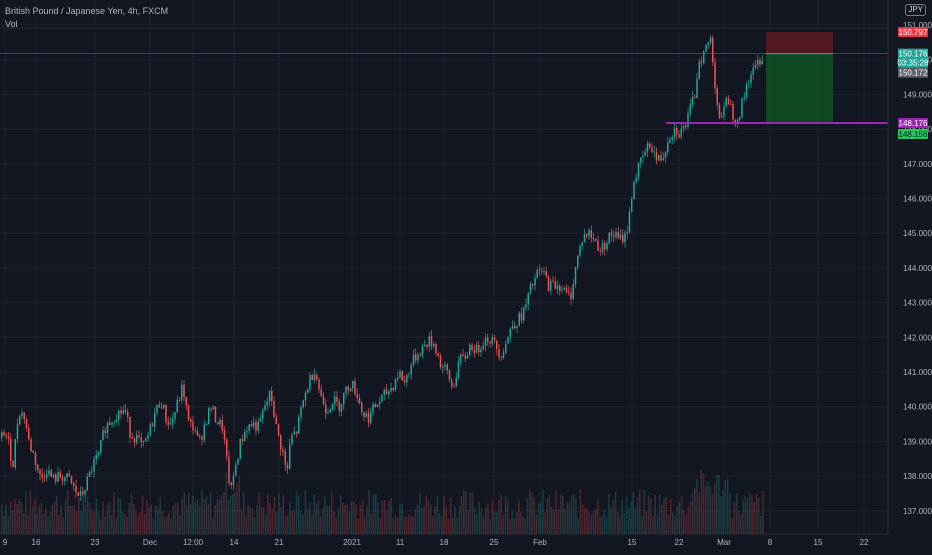 This screenshot has height=555, width=932. I want to click on target-price-tag-bg, so click(913, 133).